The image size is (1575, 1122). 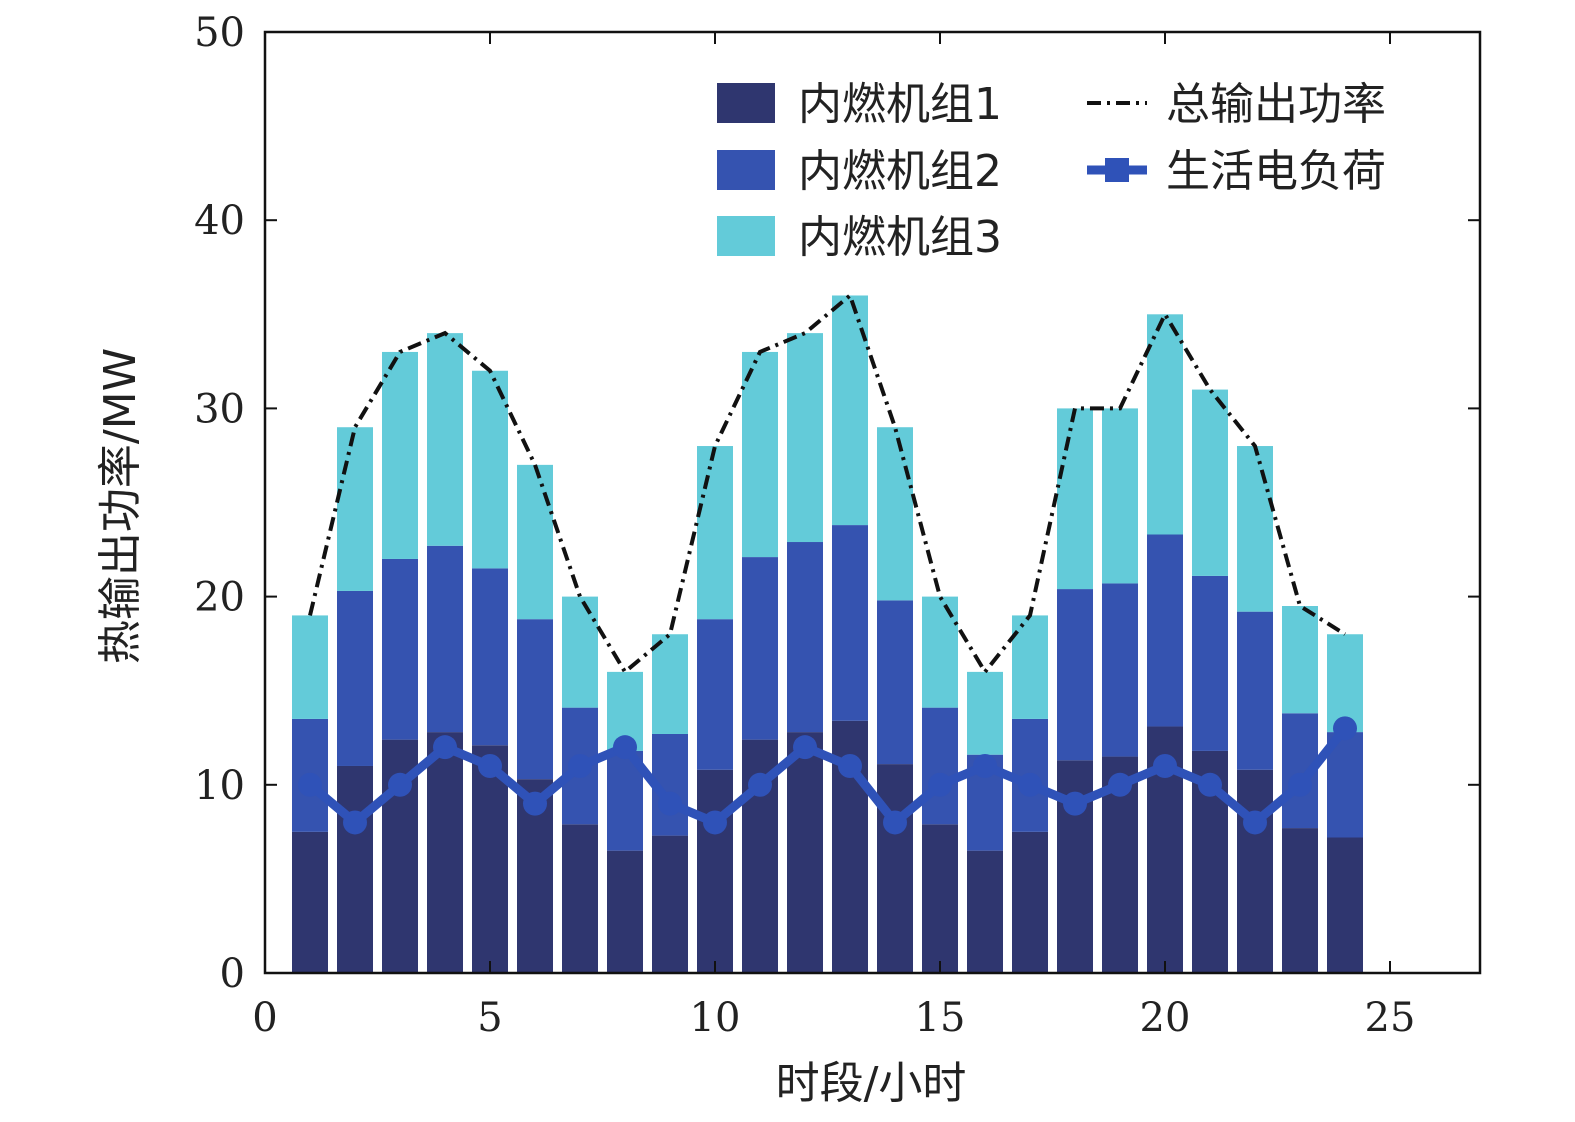 I want to click on marker-series5-x8, so click(x=625, y=747).